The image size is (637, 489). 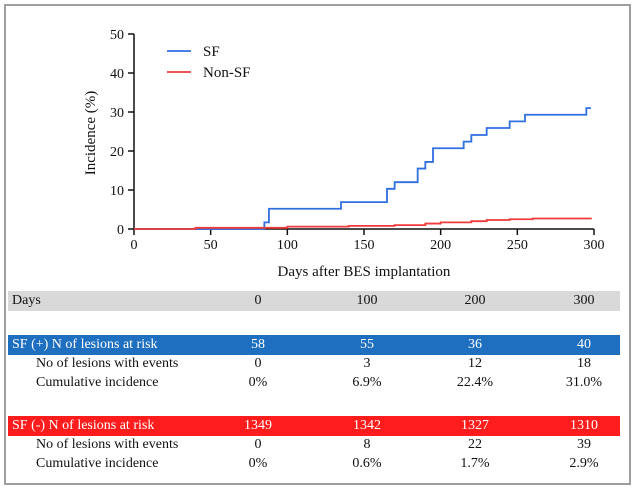 I want to click on table-cell: 12, so click(x=475, y=363).